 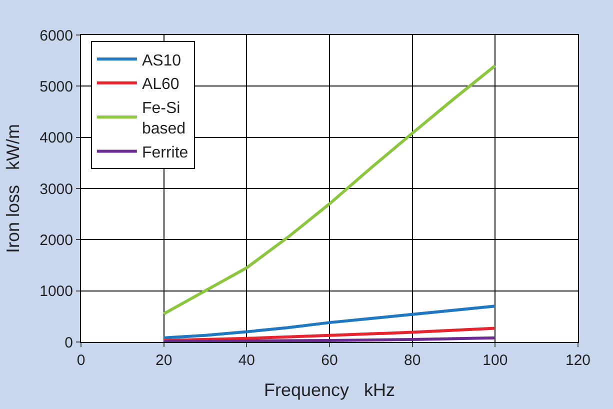 I want to click on x-tick-label: 80, so click(x=412, y=360).